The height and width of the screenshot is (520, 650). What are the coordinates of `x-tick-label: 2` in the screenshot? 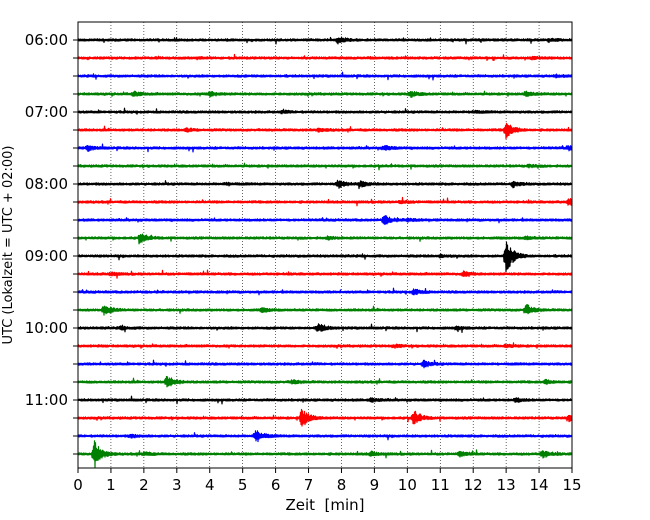 It's located at (144, 485).